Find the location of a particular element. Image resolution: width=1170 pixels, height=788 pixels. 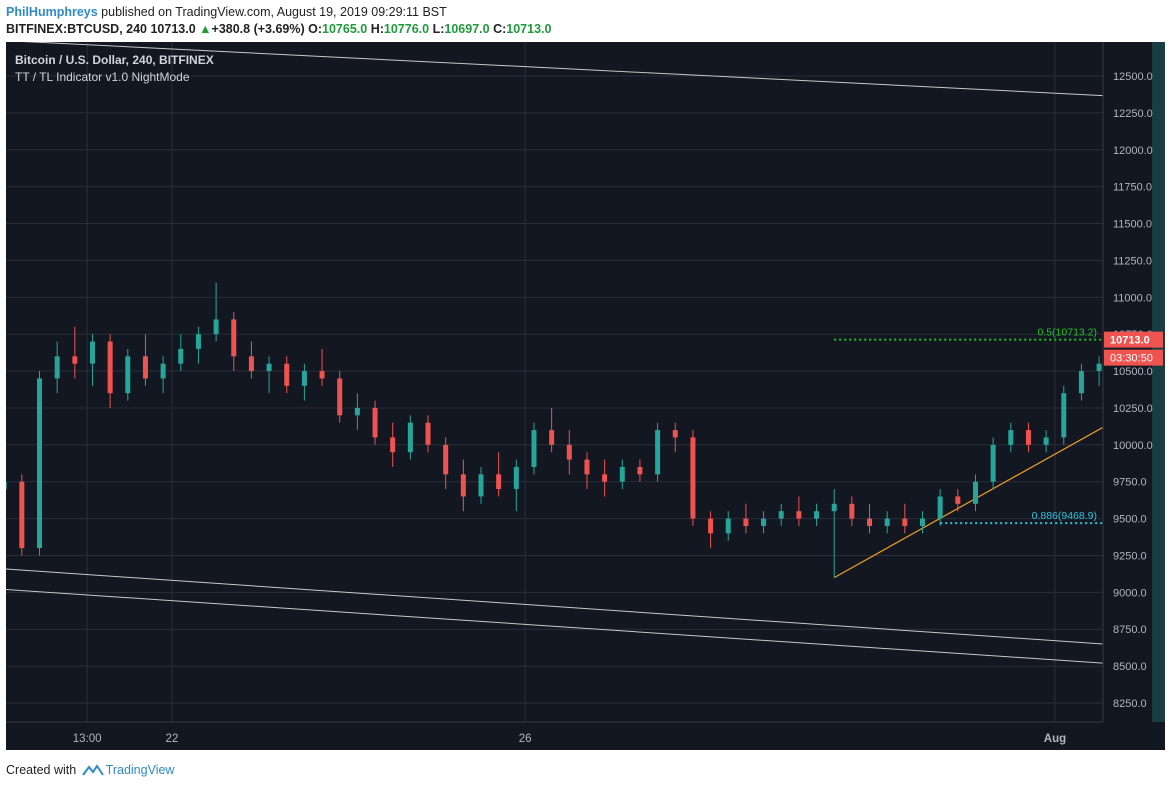

high-label: H: is located at coordinates (377, 29).